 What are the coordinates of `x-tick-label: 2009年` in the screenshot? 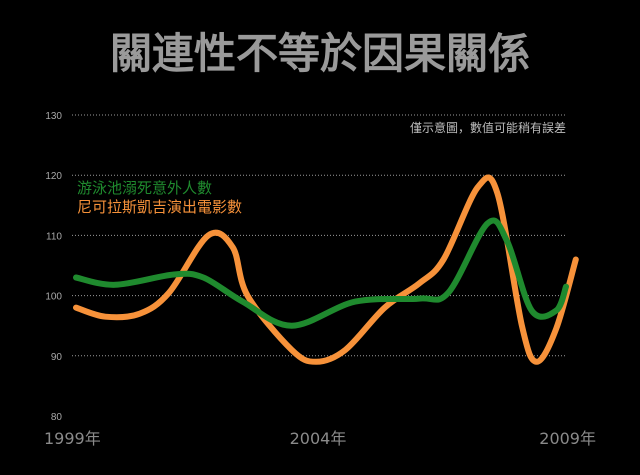 It's located at (567, 438).